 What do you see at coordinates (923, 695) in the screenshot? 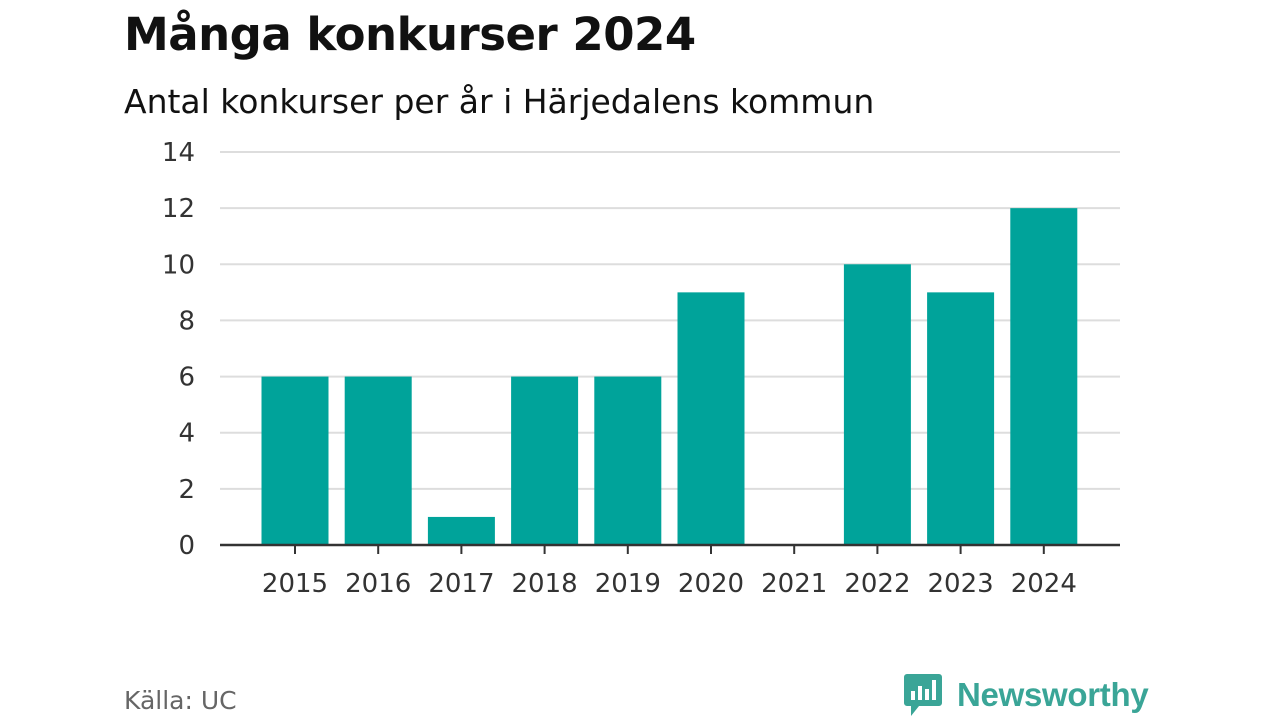
I see `newsworthy-logo-icon` at bounding box center [923, 695].